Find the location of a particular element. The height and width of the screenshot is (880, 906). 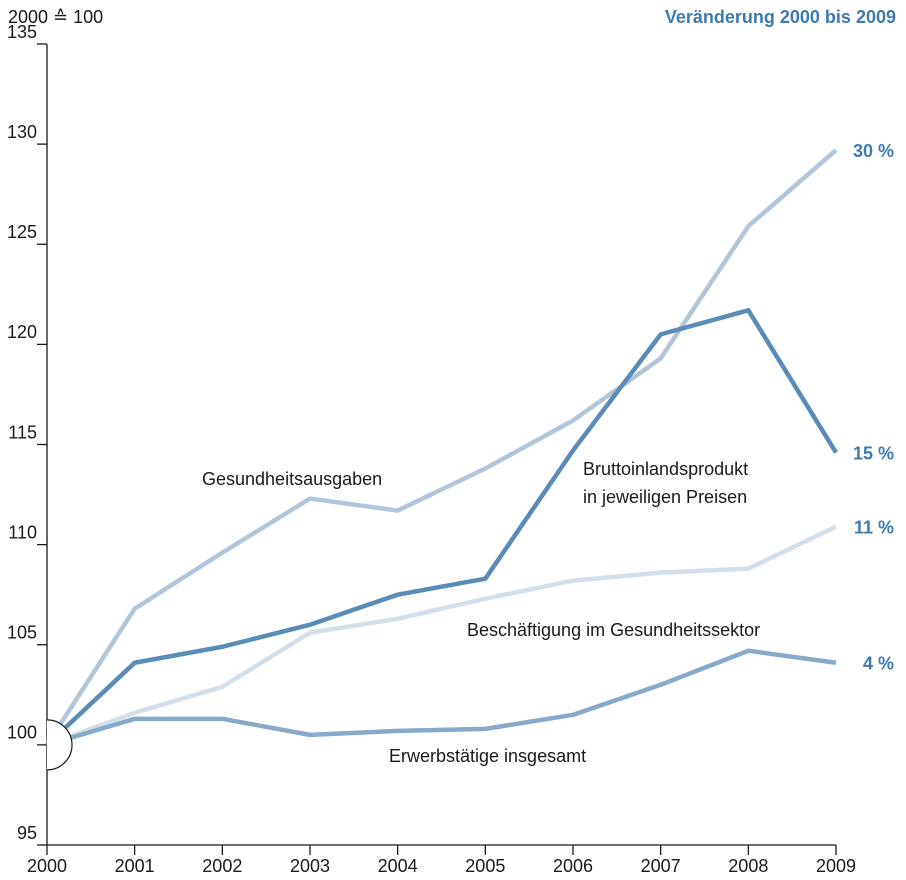

change-label: 30 % is located at coordinates (873, 151).